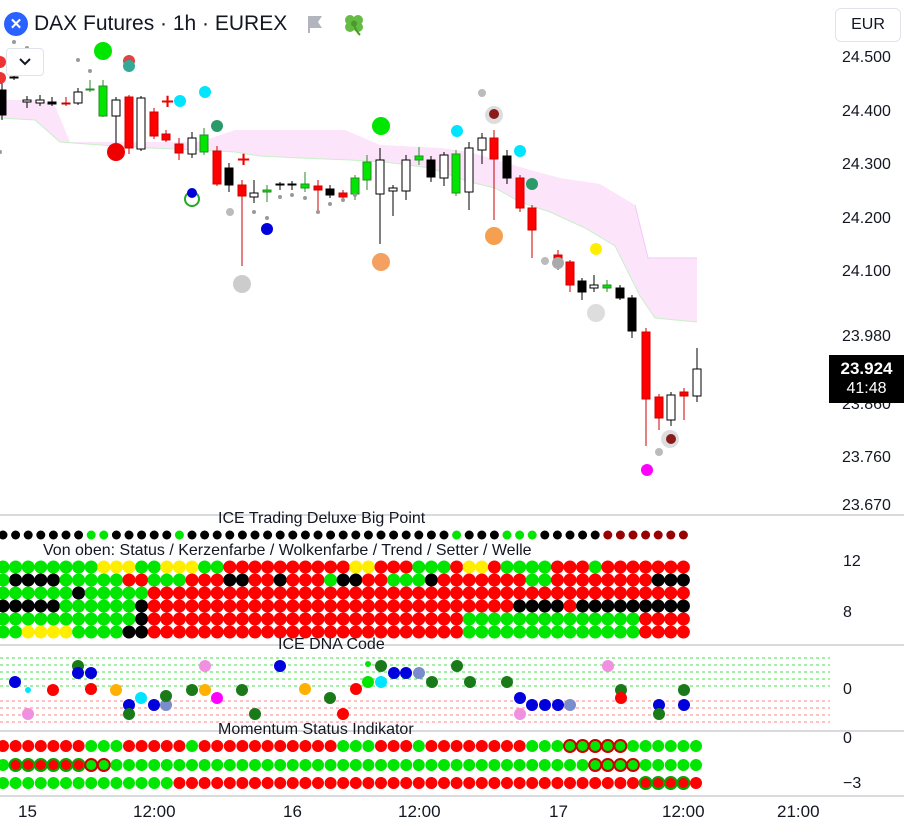 This screenshot has height=825, width=904. I want to click on flag-icon, so click(315, 24).